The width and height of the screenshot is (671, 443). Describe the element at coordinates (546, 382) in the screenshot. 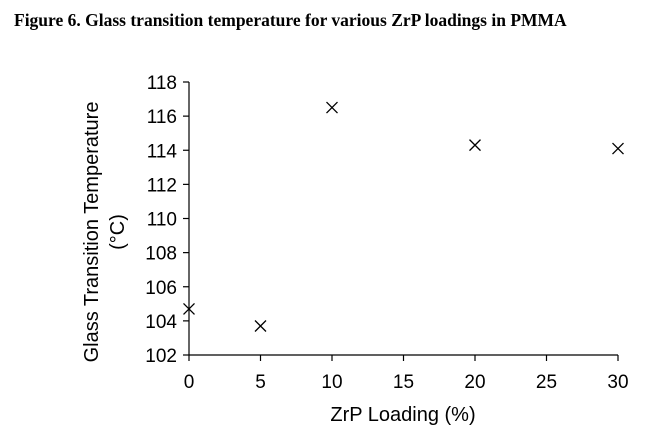

I see `x-tick-label: 25` at that location.